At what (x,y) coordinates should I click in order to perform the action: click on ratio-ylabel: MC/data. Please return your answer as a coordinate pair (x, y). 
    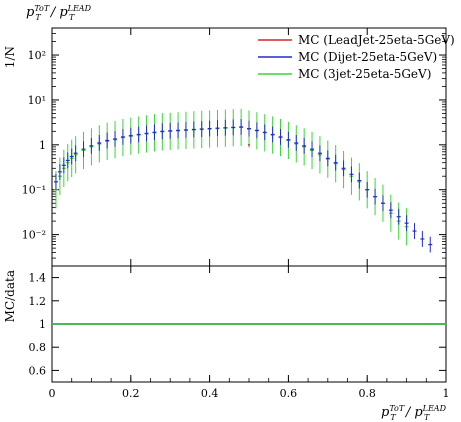
    Looking at the image, I should click on (10, 296).